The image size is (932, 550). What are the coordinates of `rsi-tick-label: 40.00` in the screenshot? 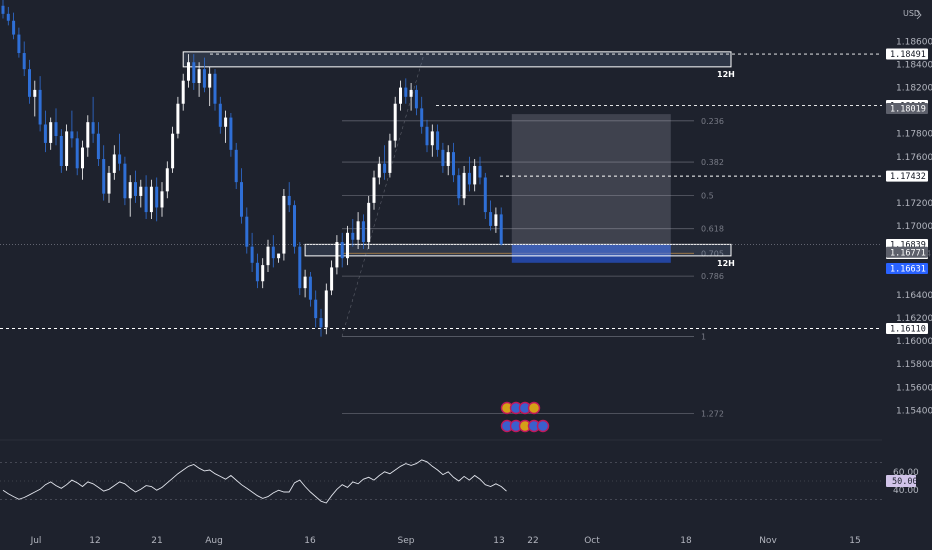 It's located at (906, 491).